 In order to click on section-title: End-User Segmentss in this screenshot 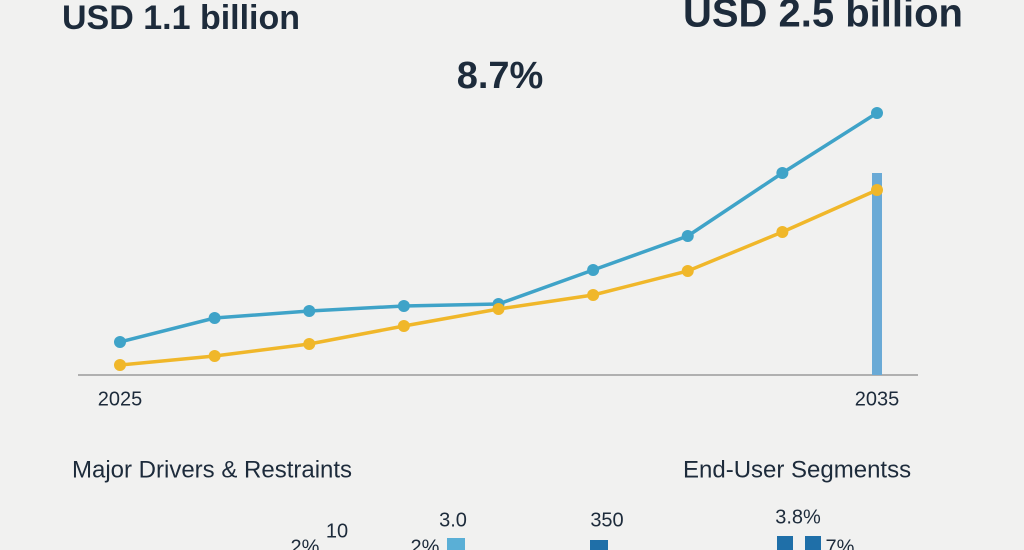, I will do `click(797, 469)`.